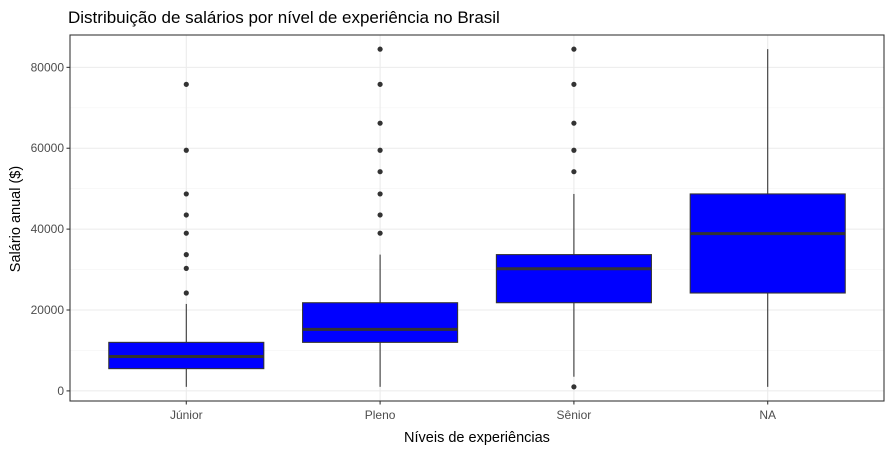 The image size is (893, 451). Describe the element at coordinates (48, 229) in the screenshot. I see `y-tick-label: 40000` at that location.